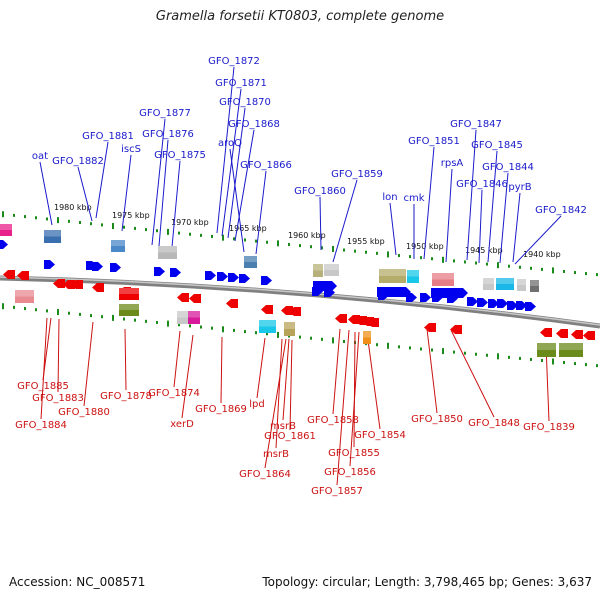 This screenshot has height=600, width=600. Describe the element at coordinates (174, 393) in the screenshot. I see `gene-label-bottom: GFO_1874` at that location.